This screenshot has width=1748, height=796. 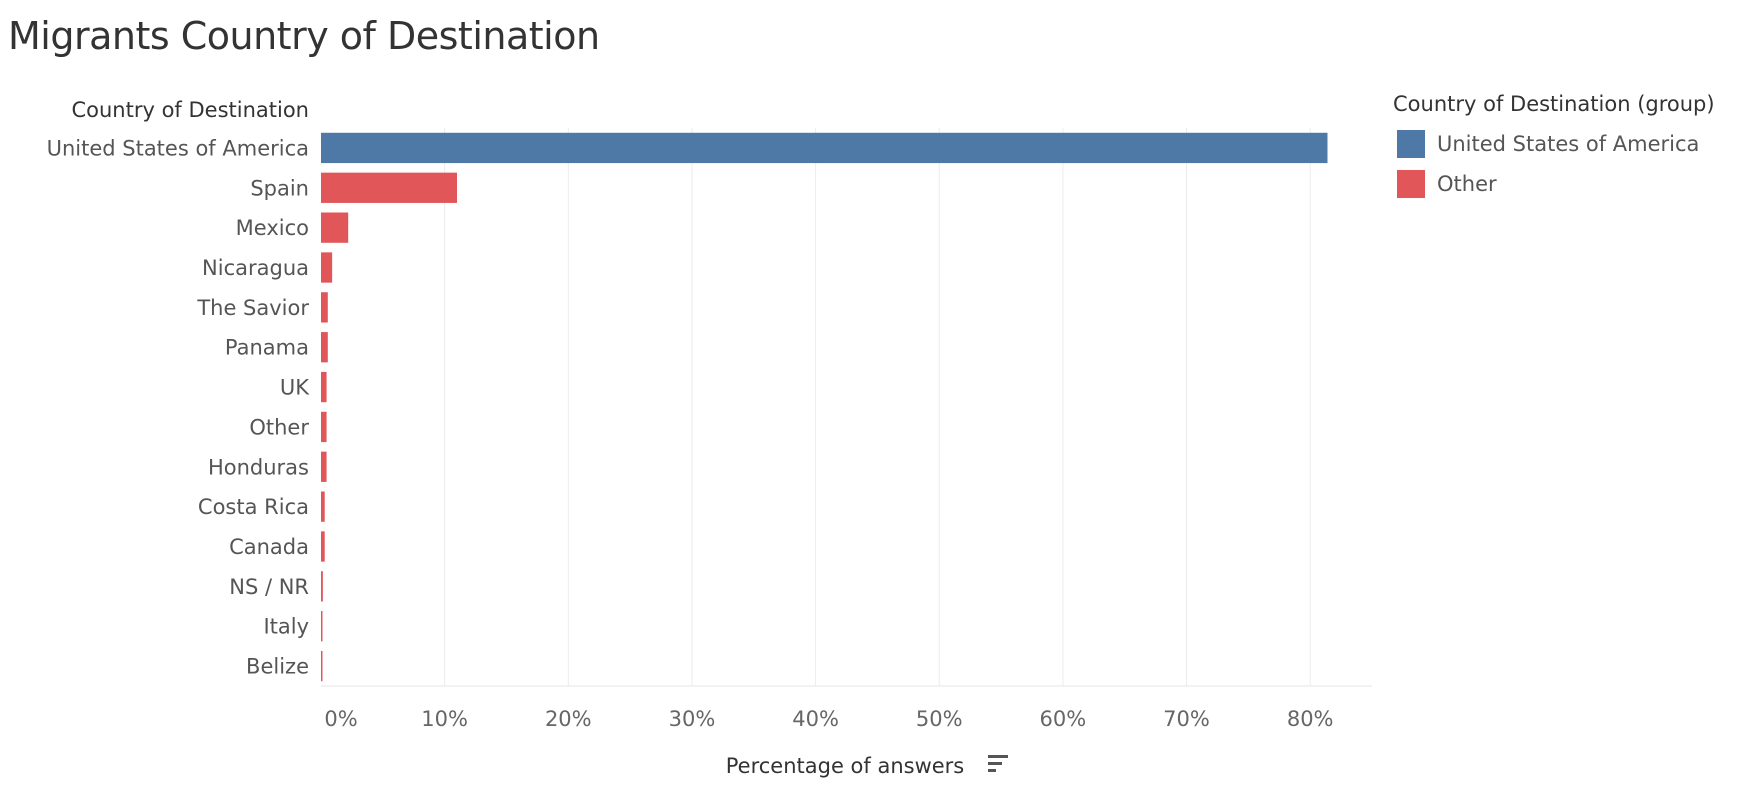 I want to click on category-axis-title: Country of Destination, so click(x=190, y=110).